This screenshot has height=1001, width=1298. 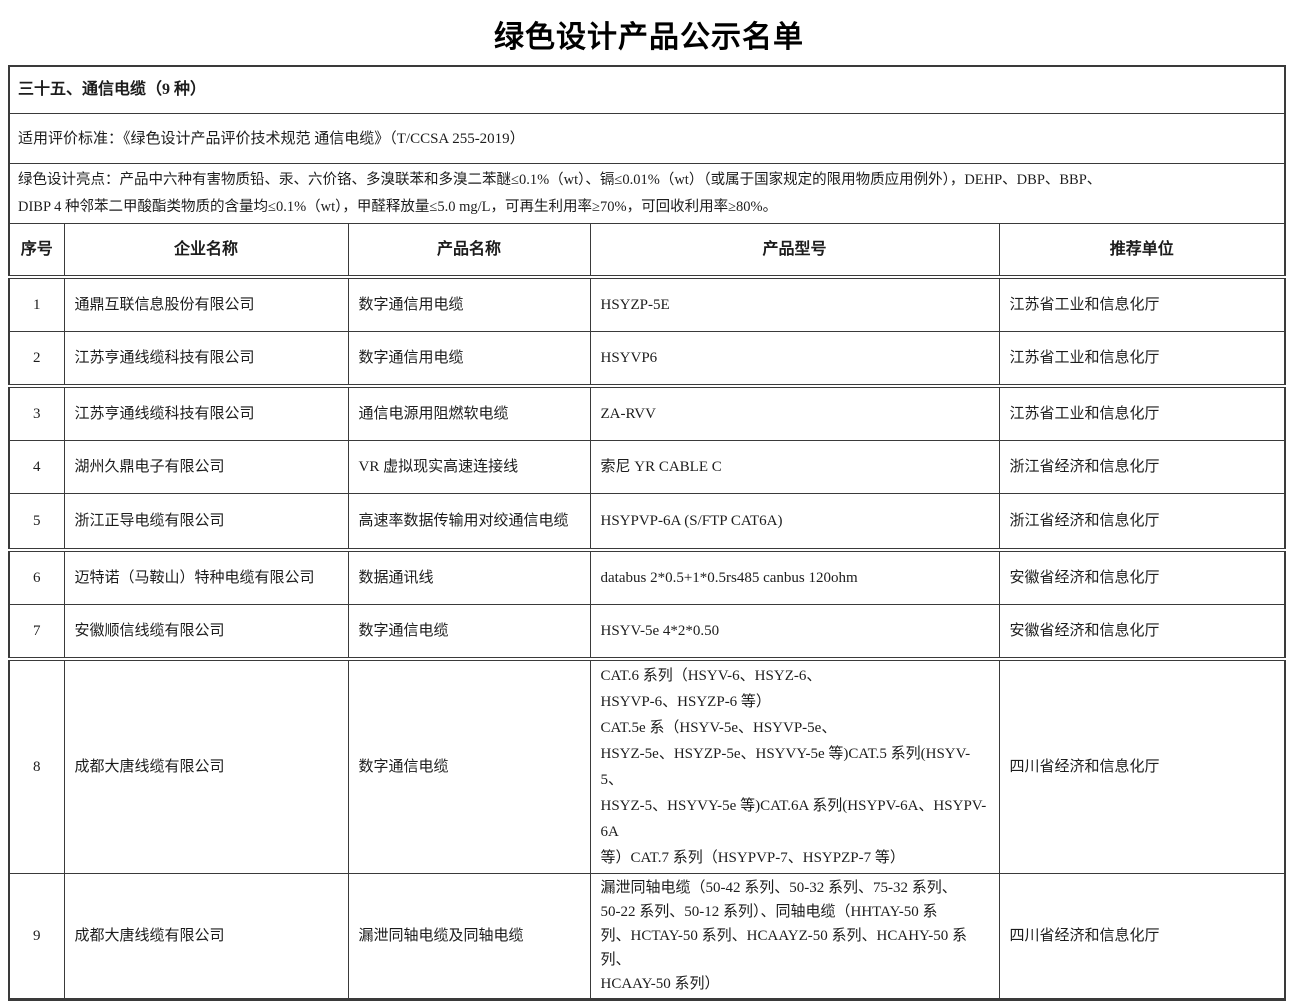 What do you see at coordinates (36, 576) in the screenshot?
I see `cell-serial: 6` at bounding box center [36, 576].